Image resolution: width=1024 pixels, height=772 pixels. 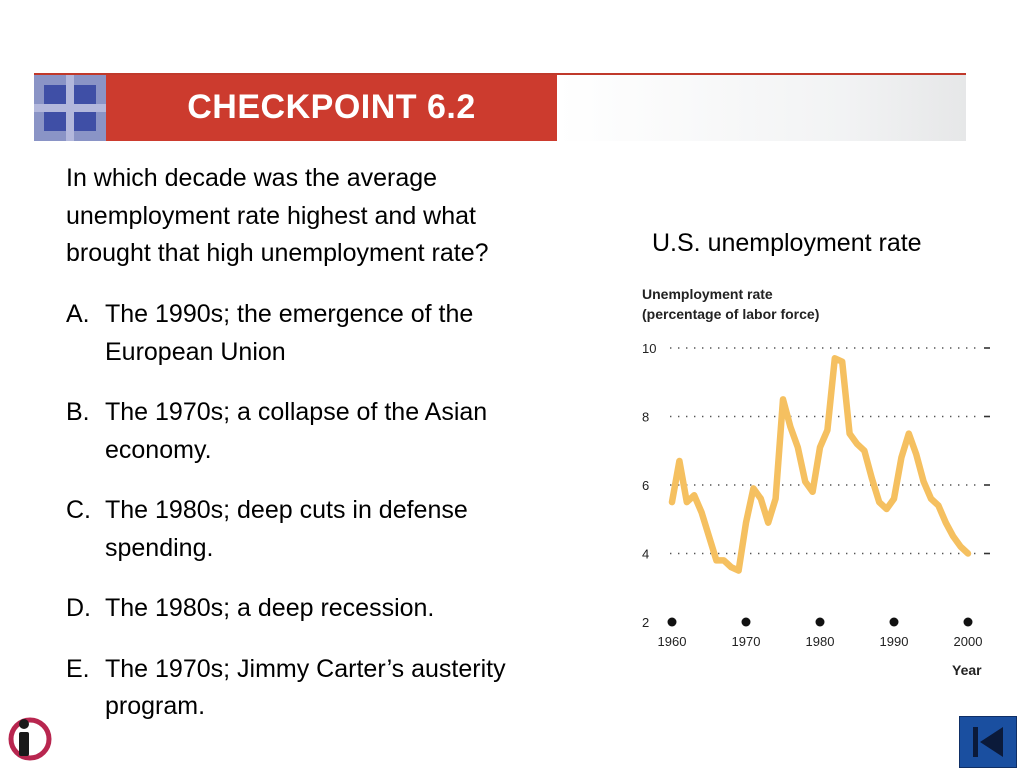 What do you see at coordinates (270, 608) in the screenshot?
I see `option-d-text: The 1980s; a deep recession.` at bounding box center [270, 608].